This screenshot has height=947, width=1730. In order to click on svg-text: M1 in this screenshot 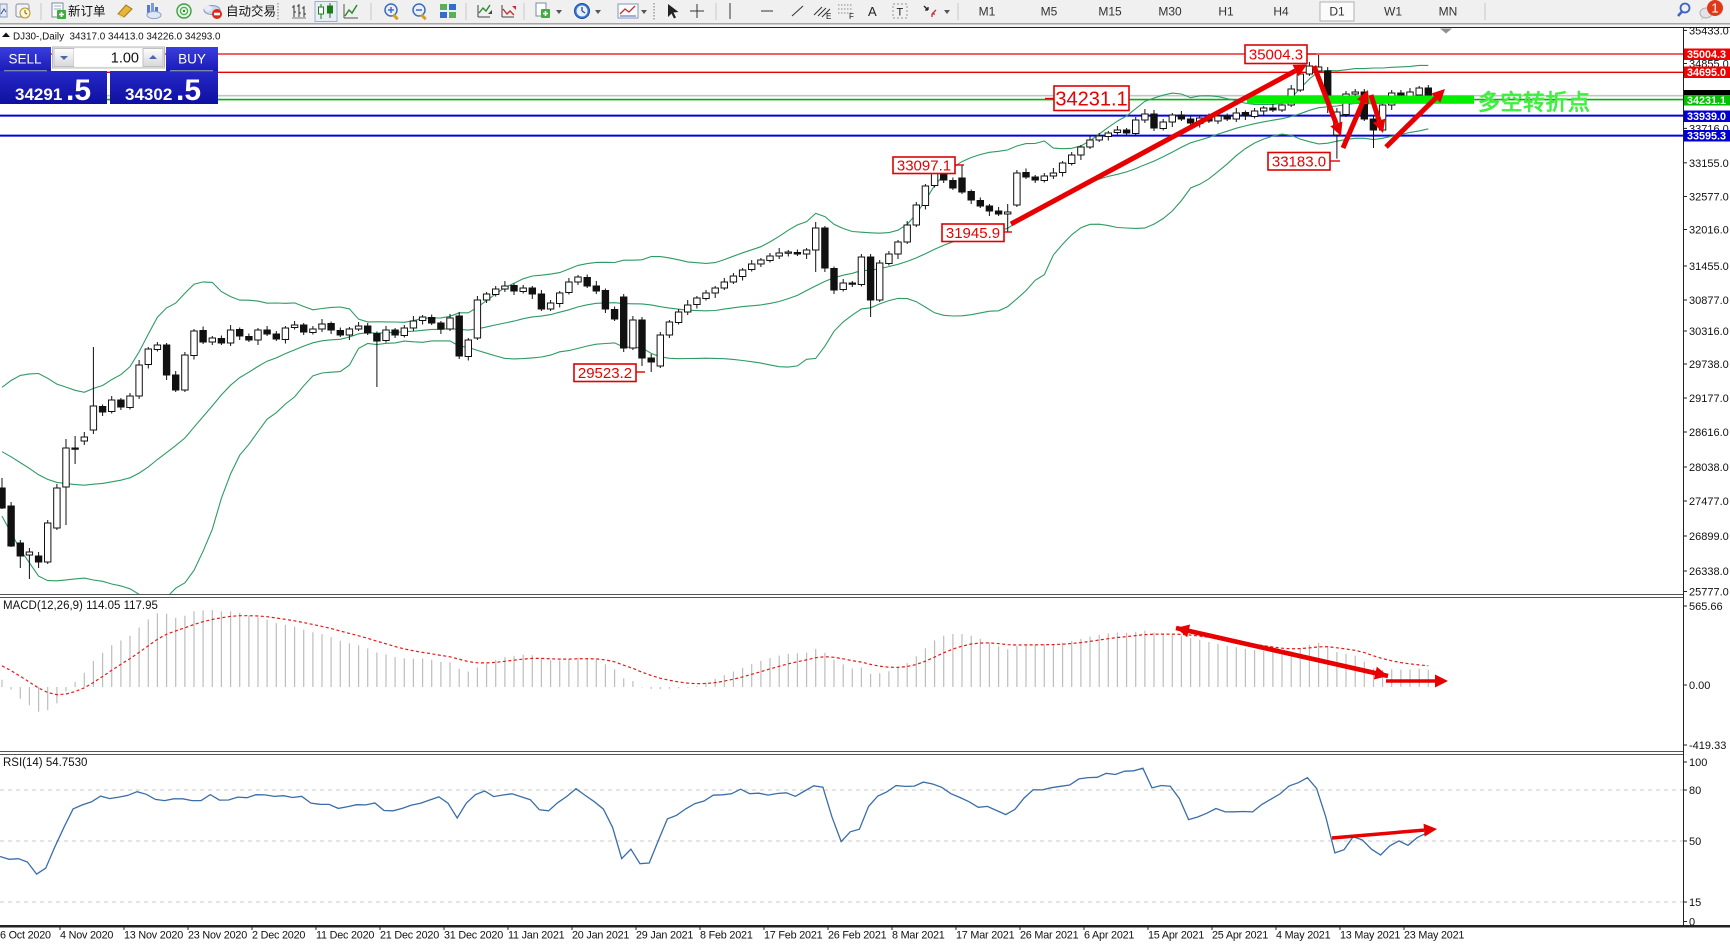, I will do `click(987, 12)`.